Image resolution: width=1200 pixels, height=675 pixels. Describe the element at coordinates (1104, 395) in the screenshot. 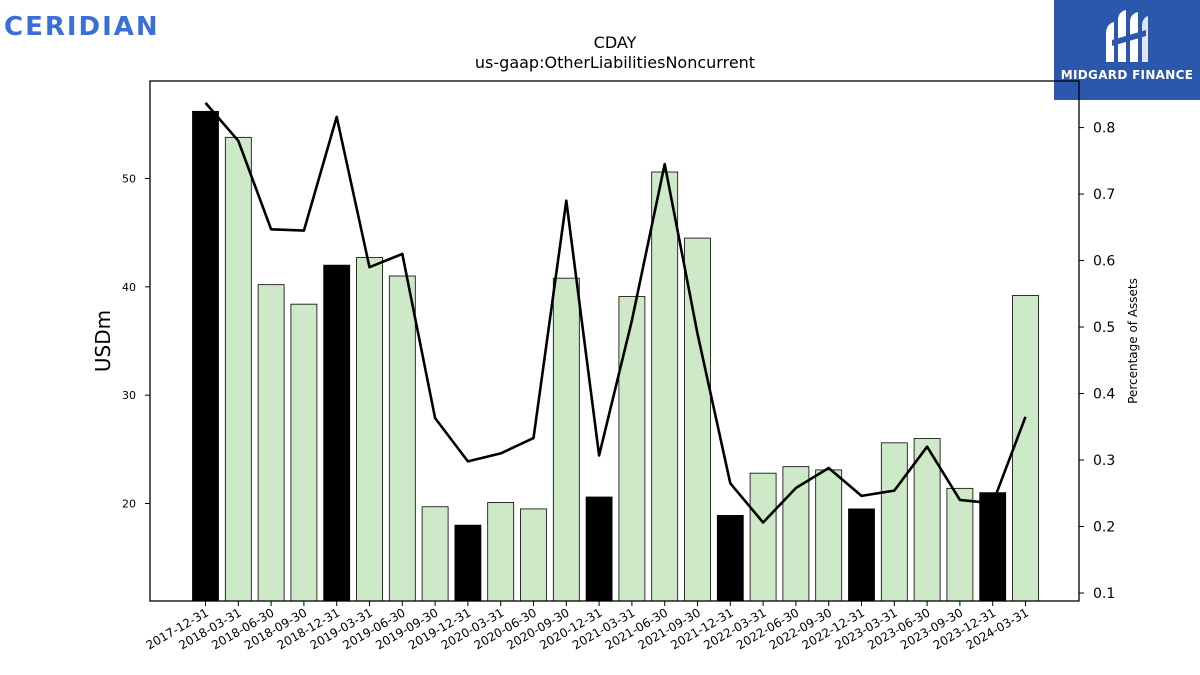

I see `y2-tick-label: 0.4` at that location.